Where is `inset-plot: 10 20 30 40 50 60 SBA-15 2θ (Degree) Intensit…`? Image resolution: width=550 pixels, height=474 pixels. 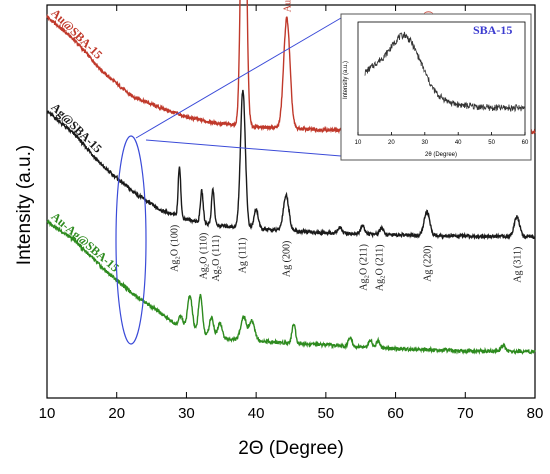
inset-plot: 10 20 30 40 50 60 SBA-15 2θ (Degree) Intensit… is located at coordinates (436, 87).